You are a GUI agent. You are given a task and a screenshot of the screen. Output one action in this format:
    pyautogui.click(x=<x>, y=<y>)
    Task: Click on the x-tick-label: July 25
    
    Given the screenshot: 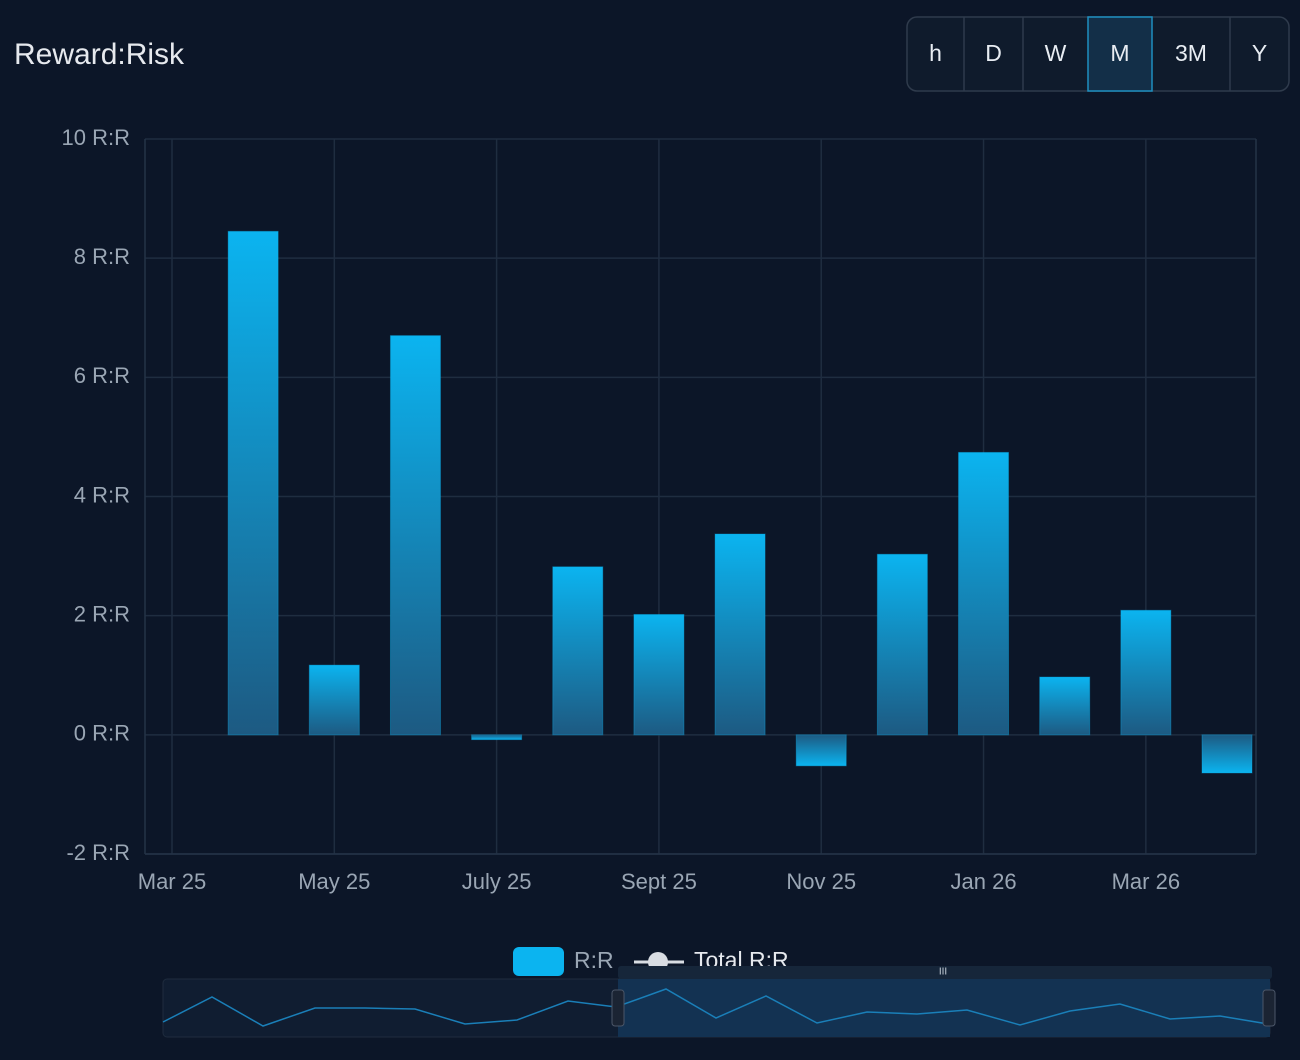 What is the action you would take?
    pyautogui.click(x=497, y=881)
    